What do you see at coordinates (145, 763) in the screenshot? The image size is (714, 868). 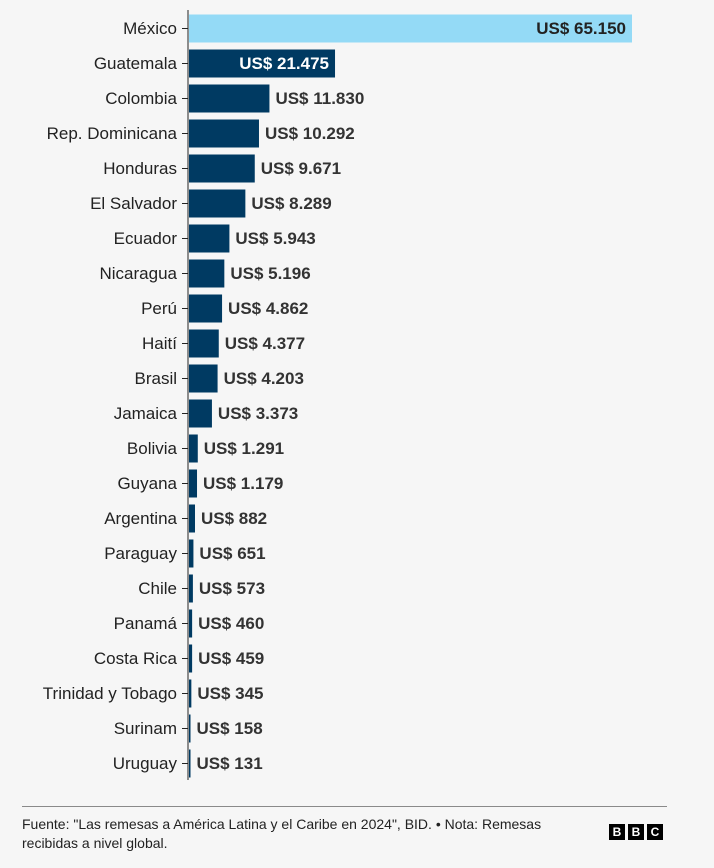 I see `category-label-uruguay: Uruguay` at bounding box center [145, 763].